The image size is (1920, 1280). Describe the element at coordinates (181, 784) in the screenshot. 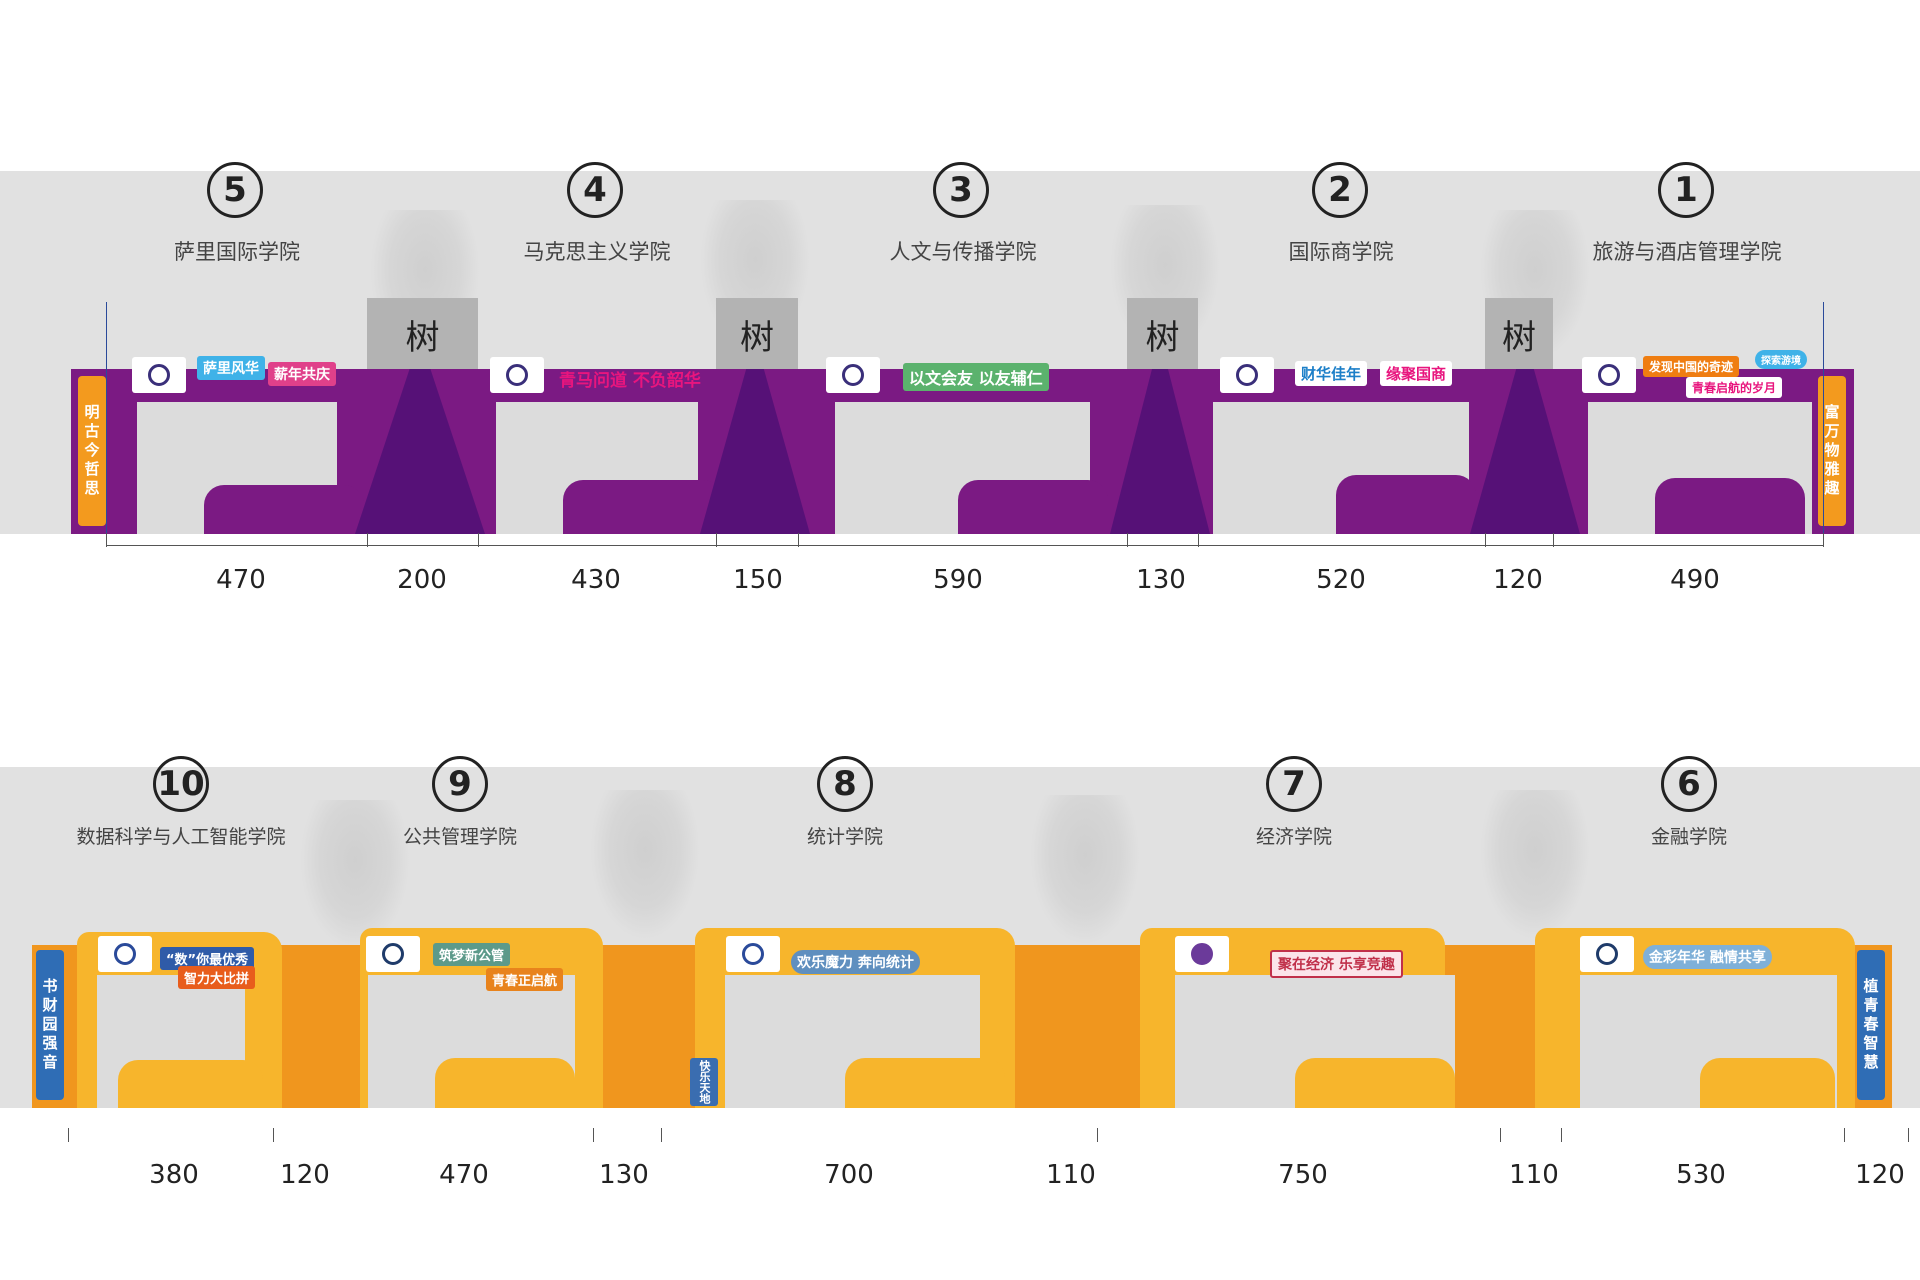

I see `college-number-10: 10` at that location.